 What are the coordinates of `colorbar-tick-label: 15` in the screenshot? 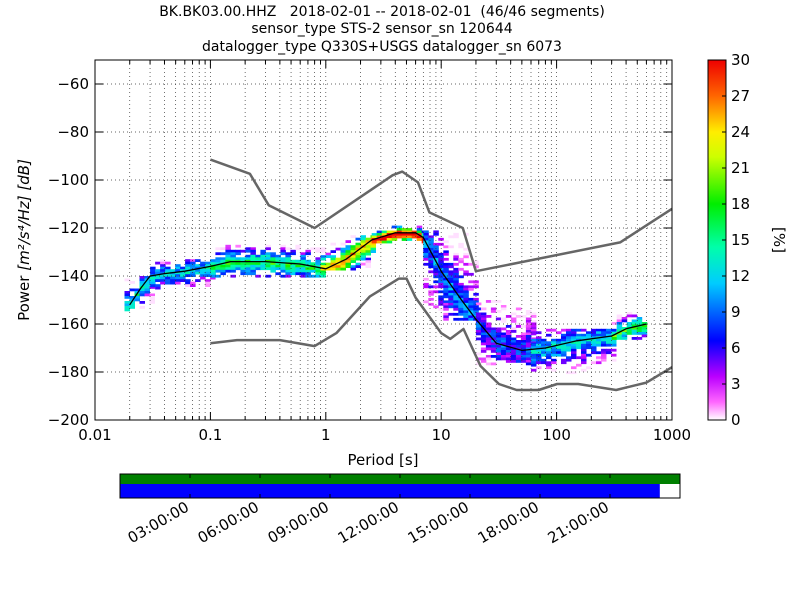 It's located at (740, 240).